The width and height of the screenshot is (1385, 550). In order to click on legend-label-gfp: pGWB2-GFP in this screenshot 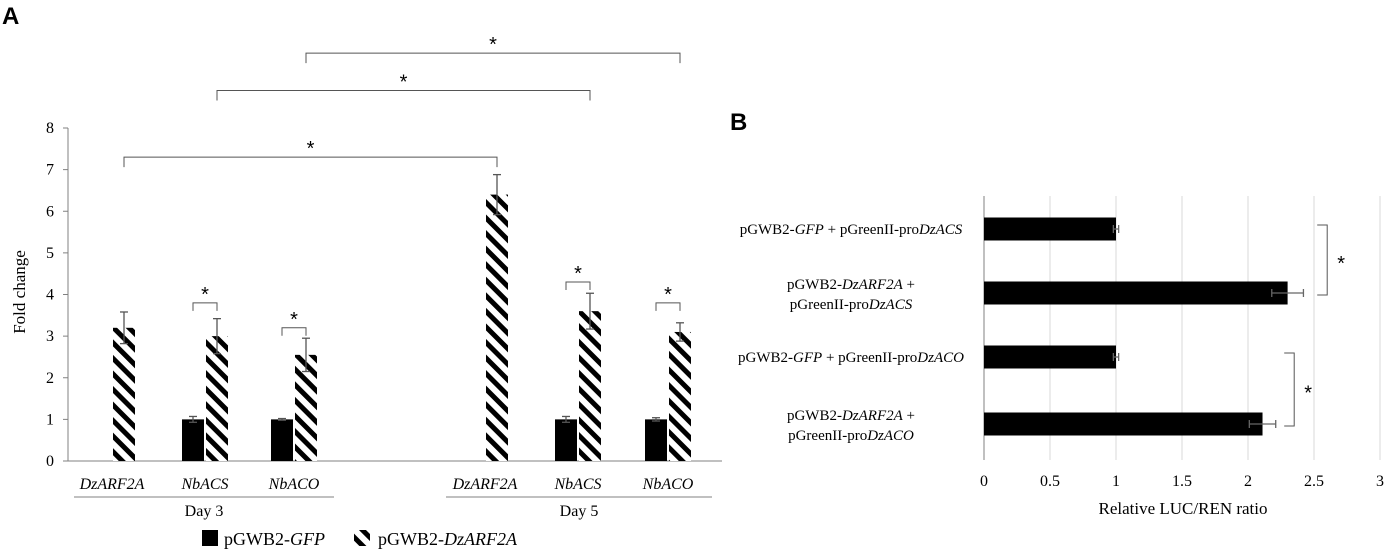, I will do `click(274, 539)`.